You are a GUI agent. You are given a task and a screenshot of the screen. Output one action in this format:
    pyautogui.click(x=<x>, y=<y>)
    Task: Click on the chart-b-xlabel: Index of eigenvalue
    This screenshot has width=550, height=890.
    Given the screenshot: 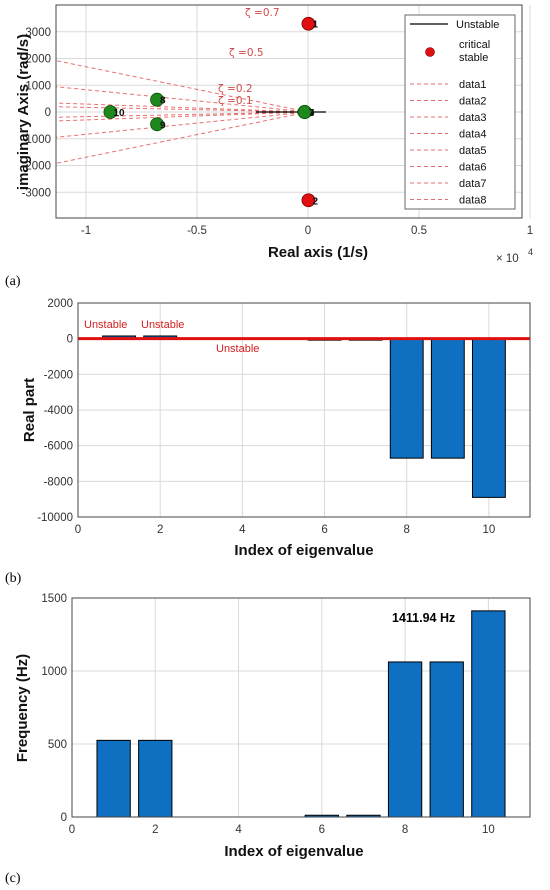 What is the action you would take?
    pyautogui.click(x=303, y=550)
    